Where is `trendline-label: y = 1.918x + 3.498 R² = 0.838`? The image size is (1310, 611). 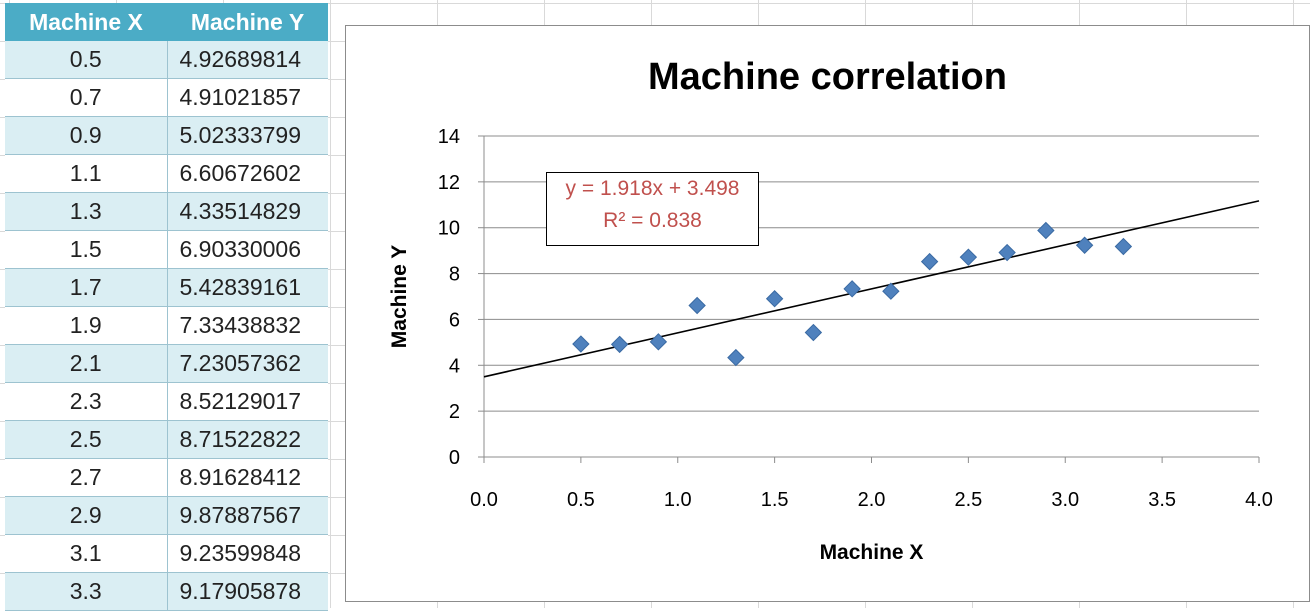 trendline-label: y = 1.918x + 3.498 R² = 0.838 is located at coordinates (652, 209).